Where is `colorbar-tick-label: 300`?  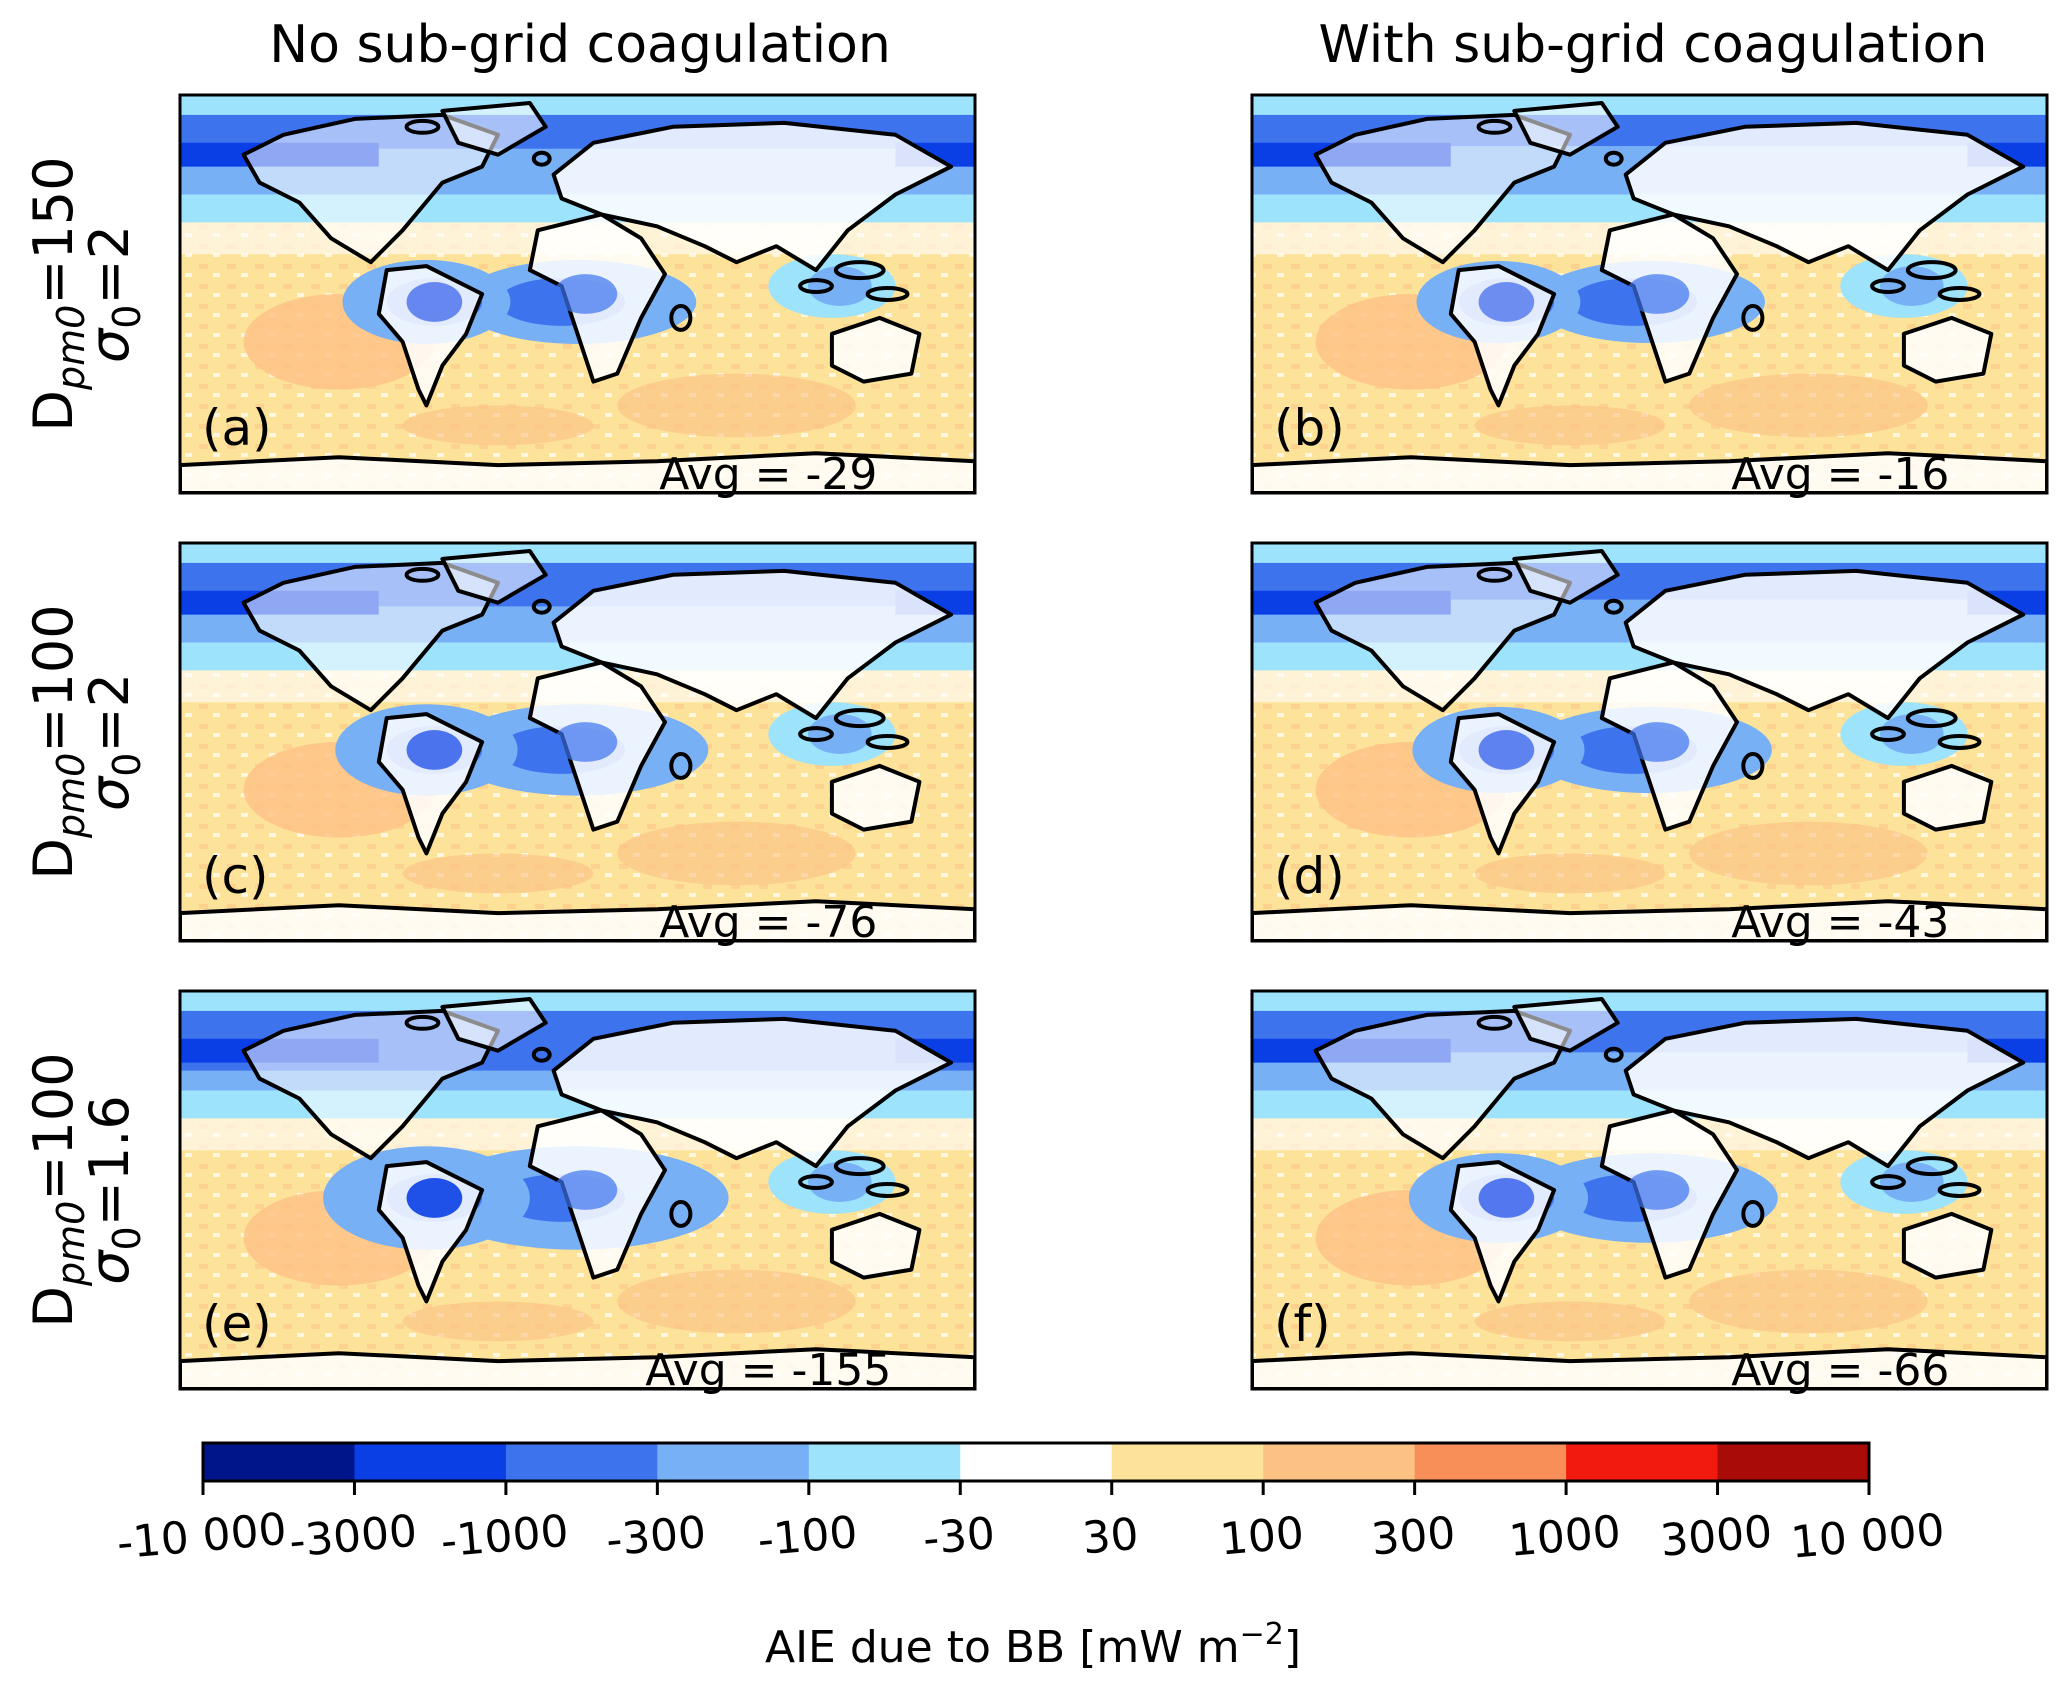 colorbar-tick-label: 300 is located at coordinates (1413, 1536).